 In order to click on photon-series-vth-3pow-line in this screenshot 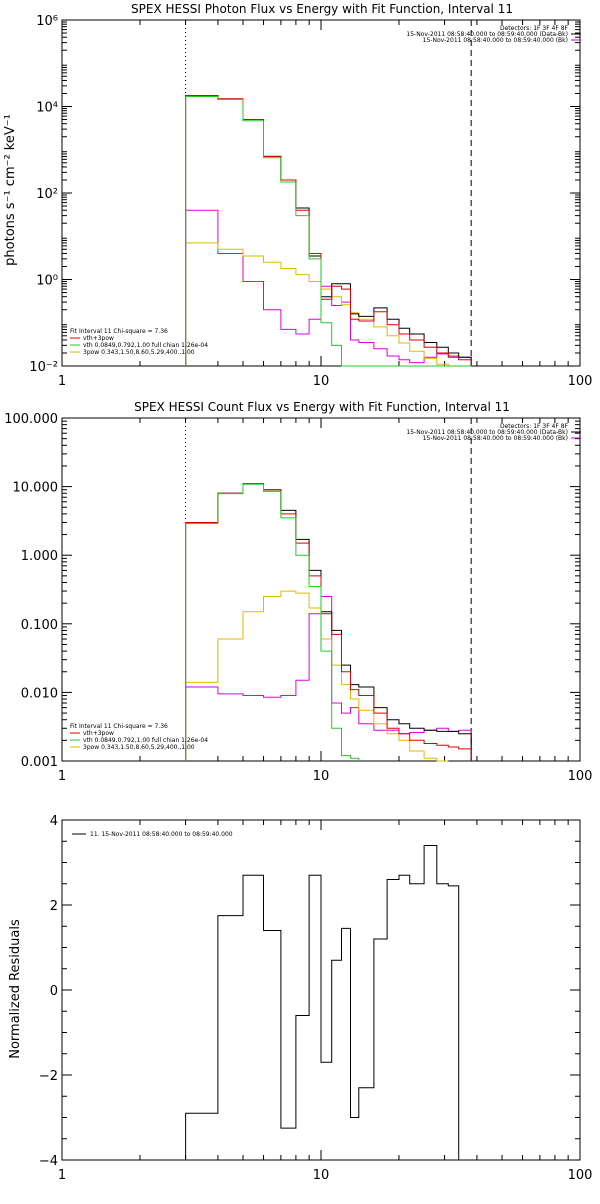, I will do `click(328, 230)`.